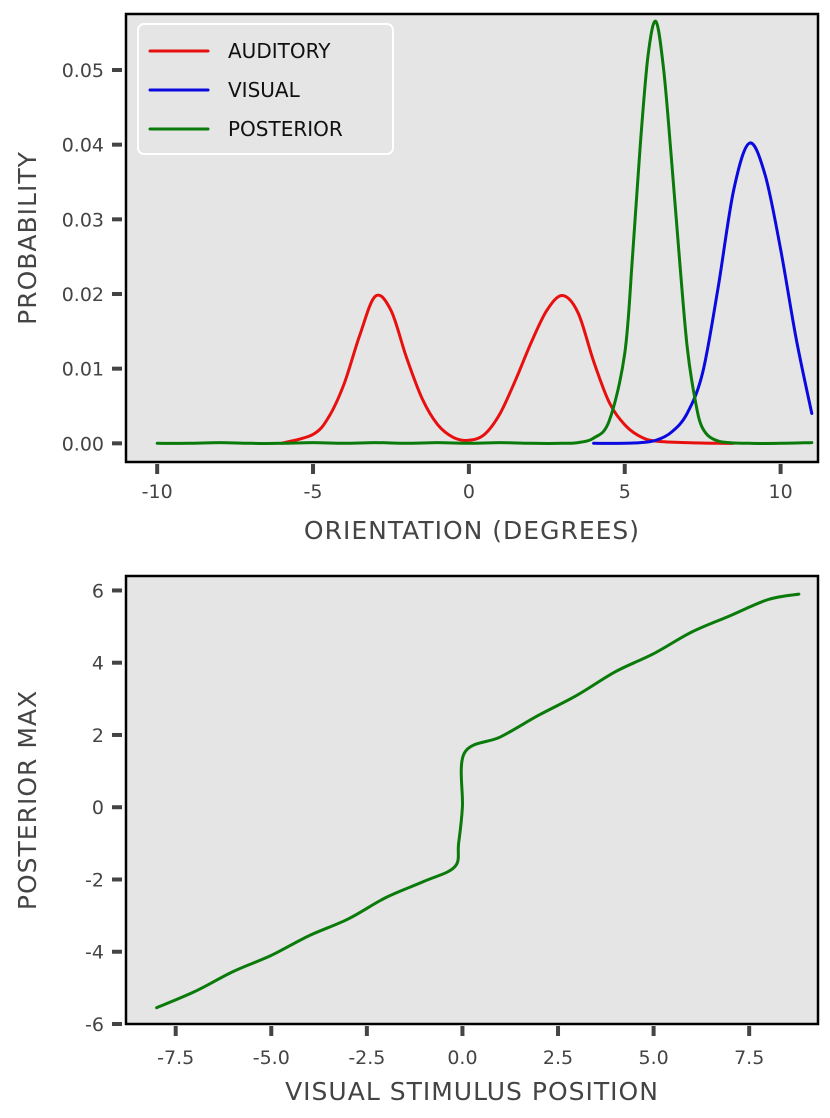 The width and height of the screenshot is (830, 1118). Describe the element at coordinates (175, 1058) in the screenshot. I see `x-tick-label: -7.5` at that location.